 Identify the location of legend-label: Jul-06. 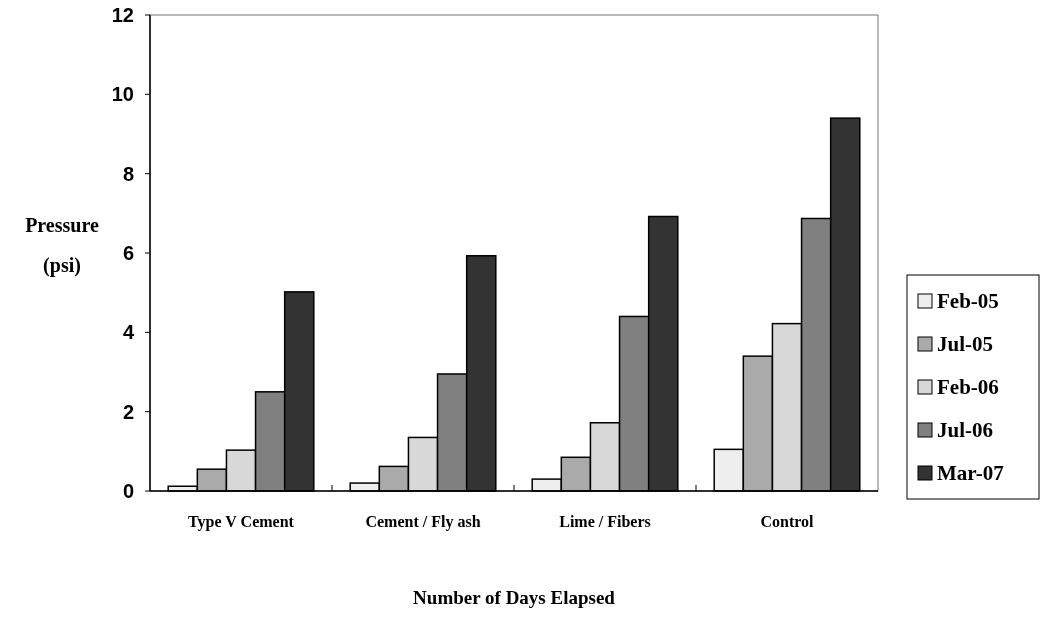
(965, 430).